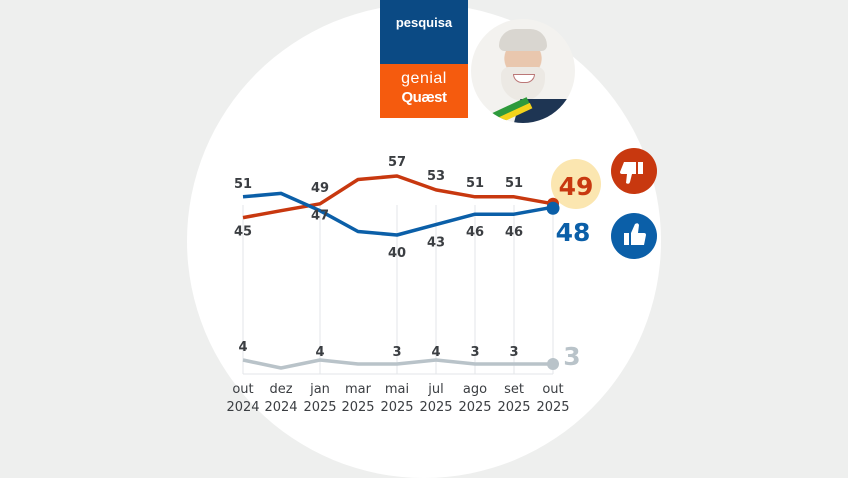 This screenshot has height=478, width=848. Describe the element at coordinates (514, 389) in the screenshot. I see `x-tick-month: set` at that location.